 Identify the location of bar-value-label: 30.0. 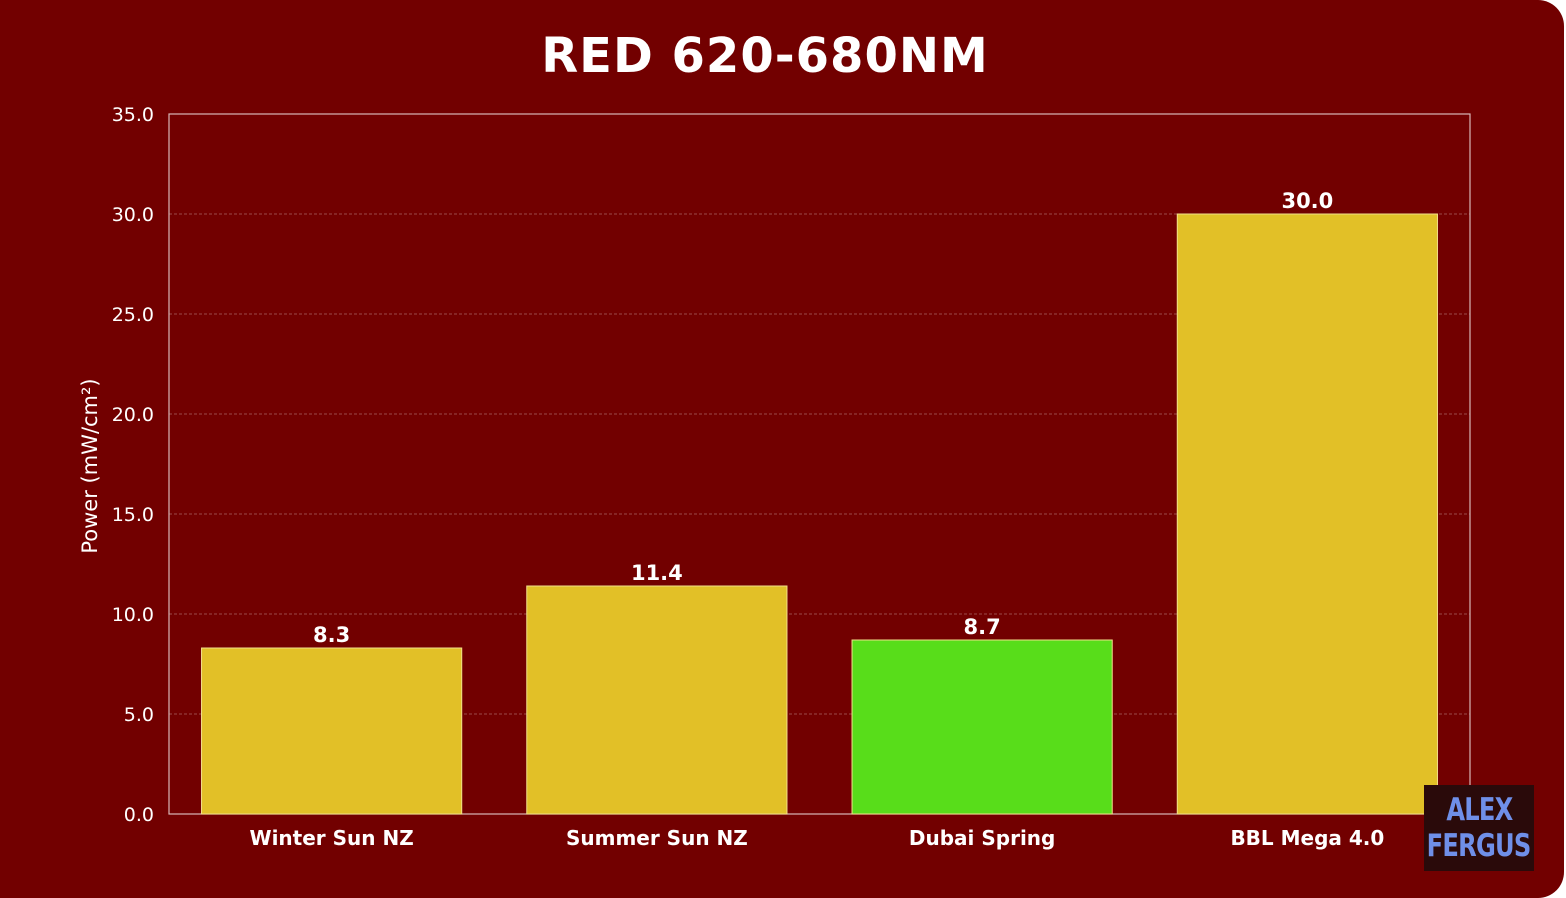
(1307, 201).